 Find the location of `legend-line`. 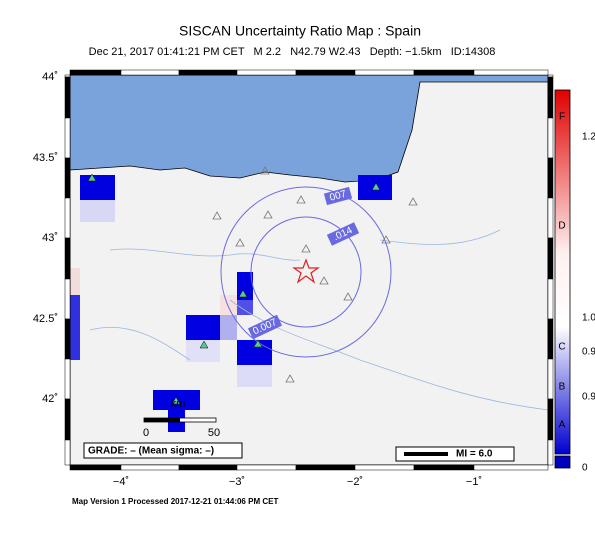

legend-line is located at coordinates (426, 454).